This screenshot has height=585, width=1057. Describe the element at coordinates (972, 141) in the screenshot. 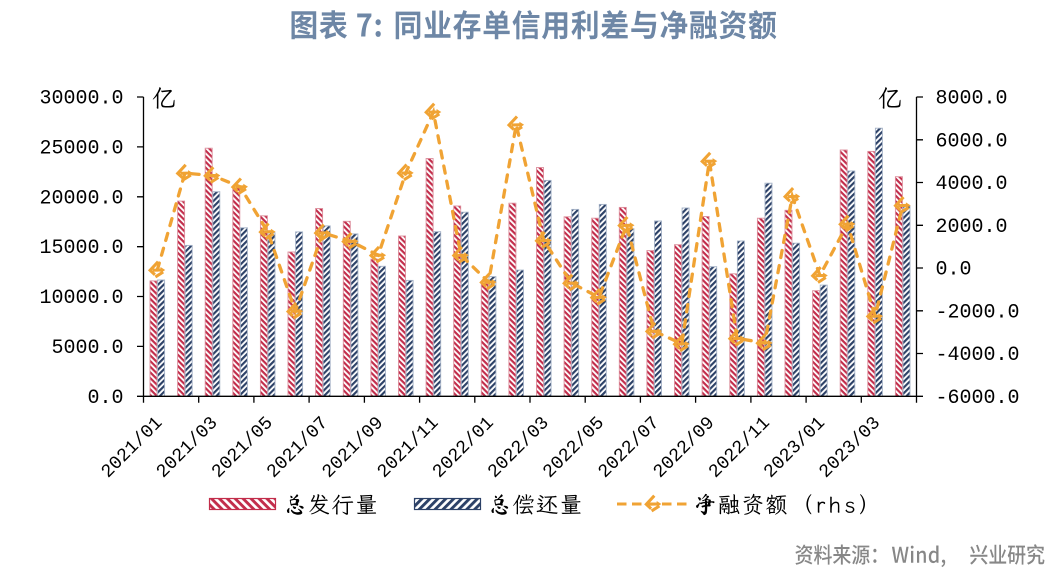

I see `svg-text: 6000.0` at that location.